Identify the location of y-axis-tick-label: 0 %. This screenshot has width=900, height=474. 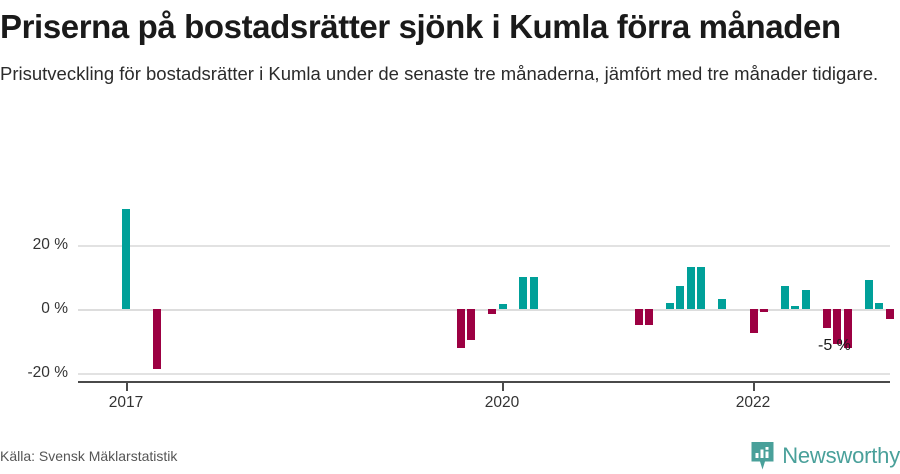
(54, 308).